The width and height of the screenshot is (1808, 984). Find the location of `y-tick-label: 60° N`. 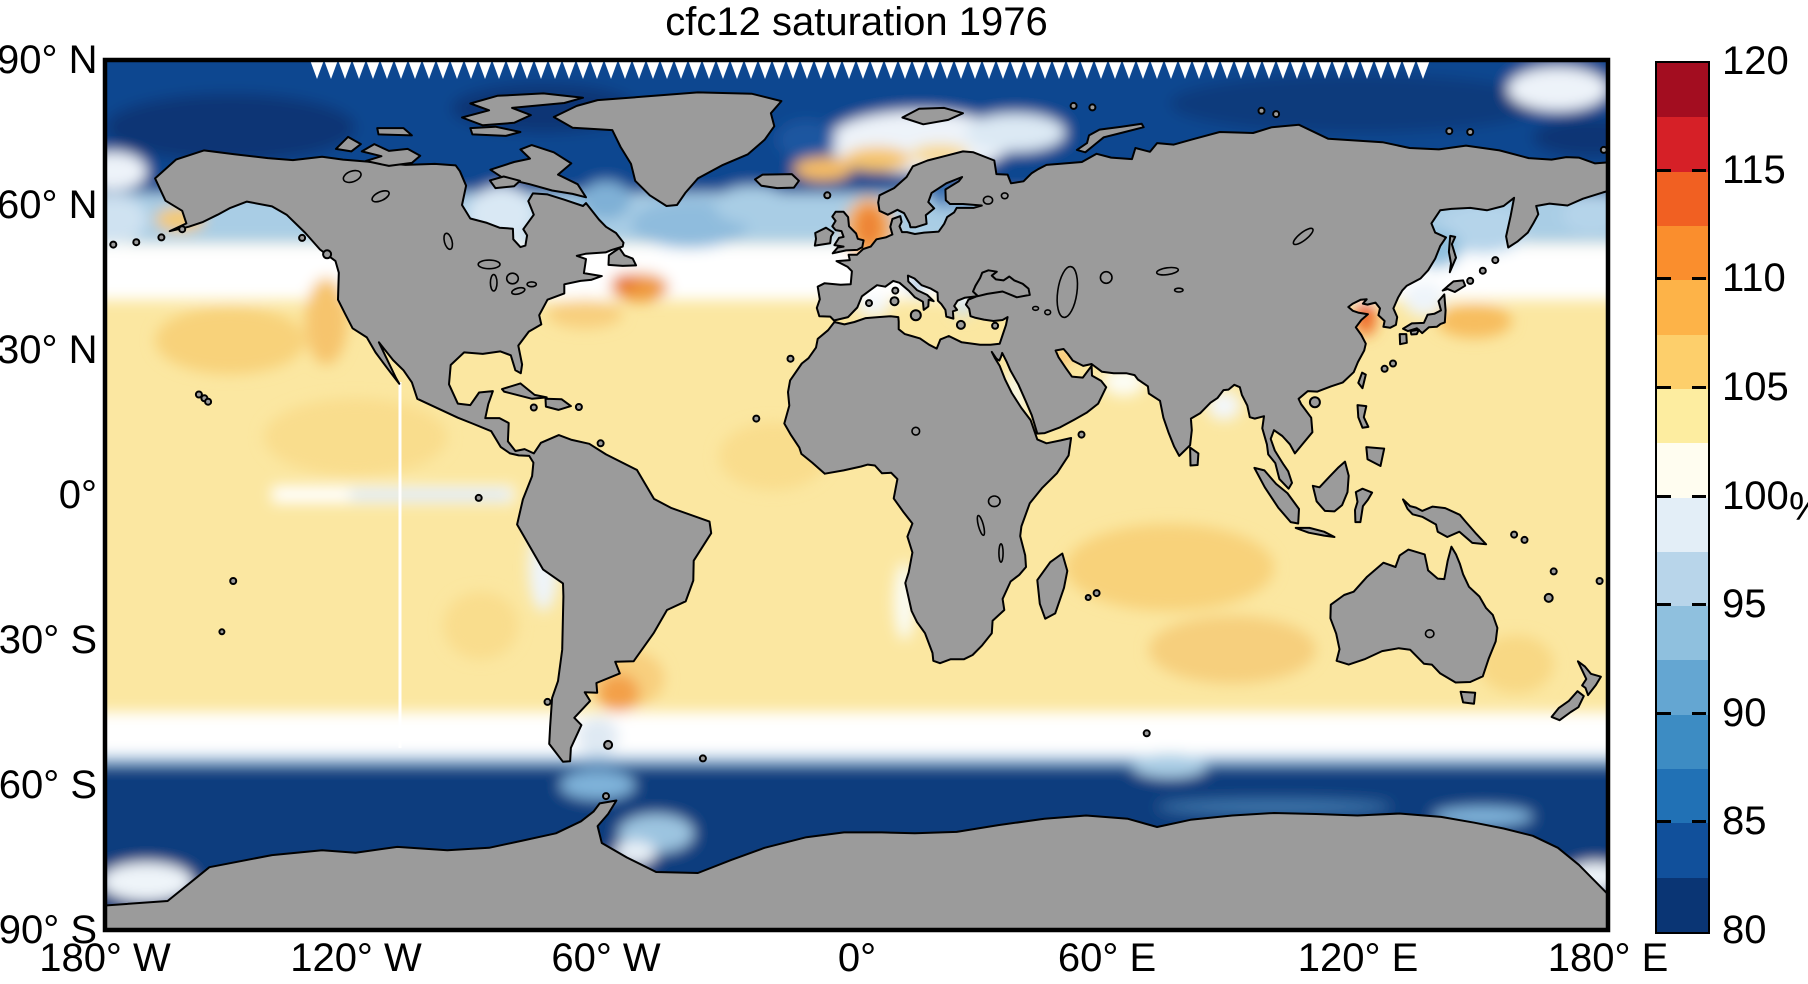

y-tick-label: 60° N is located at coordinates (49, 205).